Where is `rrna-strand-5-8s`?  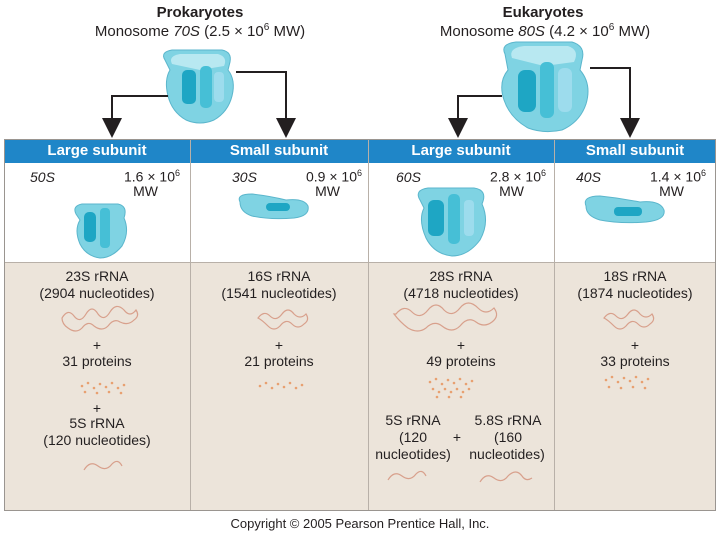 rrna-strand-5-8s is located at coordinates (506, 477).